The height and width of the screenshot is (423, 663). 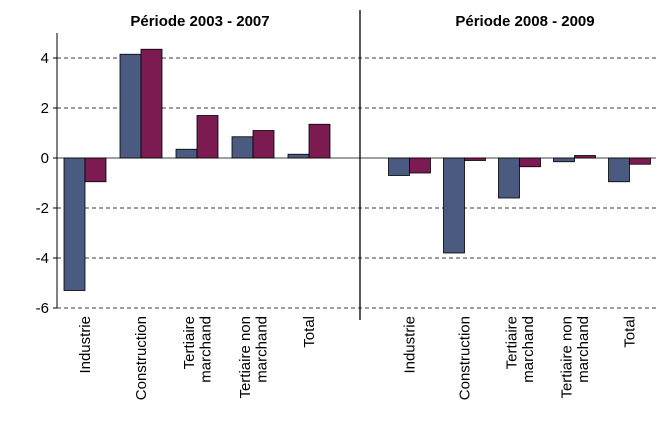 I want to click on y-tick-label: -6, so click(x=42, y=308).